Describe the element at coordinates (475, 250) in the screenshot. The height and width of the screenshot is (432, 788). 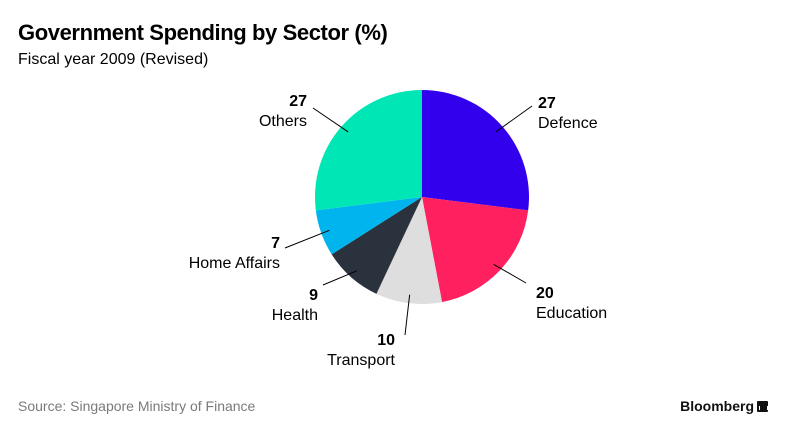
I see `pie-slice-education` at that location.